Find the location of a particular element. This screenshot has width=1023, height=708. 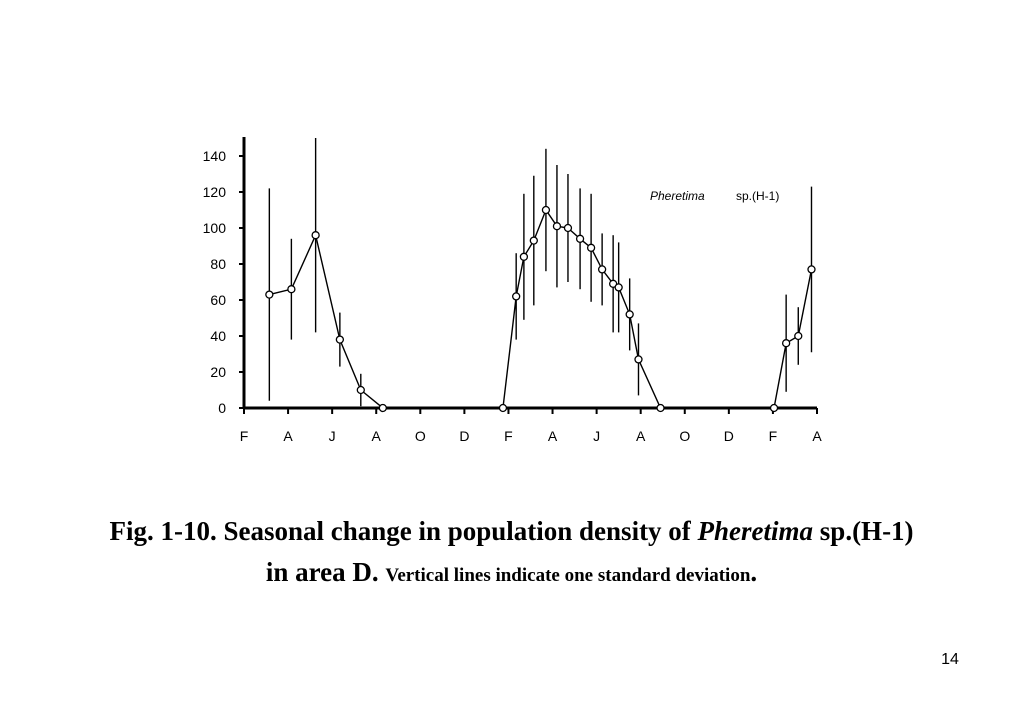

y-tick-label: 60 is located at coordinates (218, 300).